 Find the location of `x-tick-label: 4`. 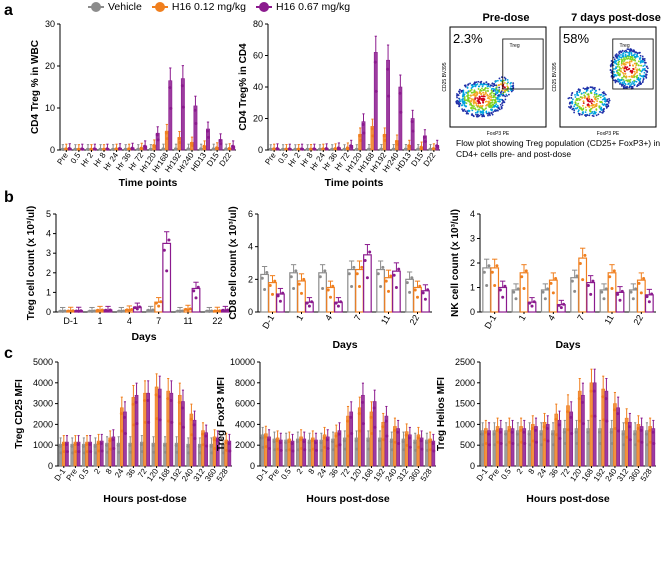

x-tick-label: 4 is located at coordinates (328, 317).